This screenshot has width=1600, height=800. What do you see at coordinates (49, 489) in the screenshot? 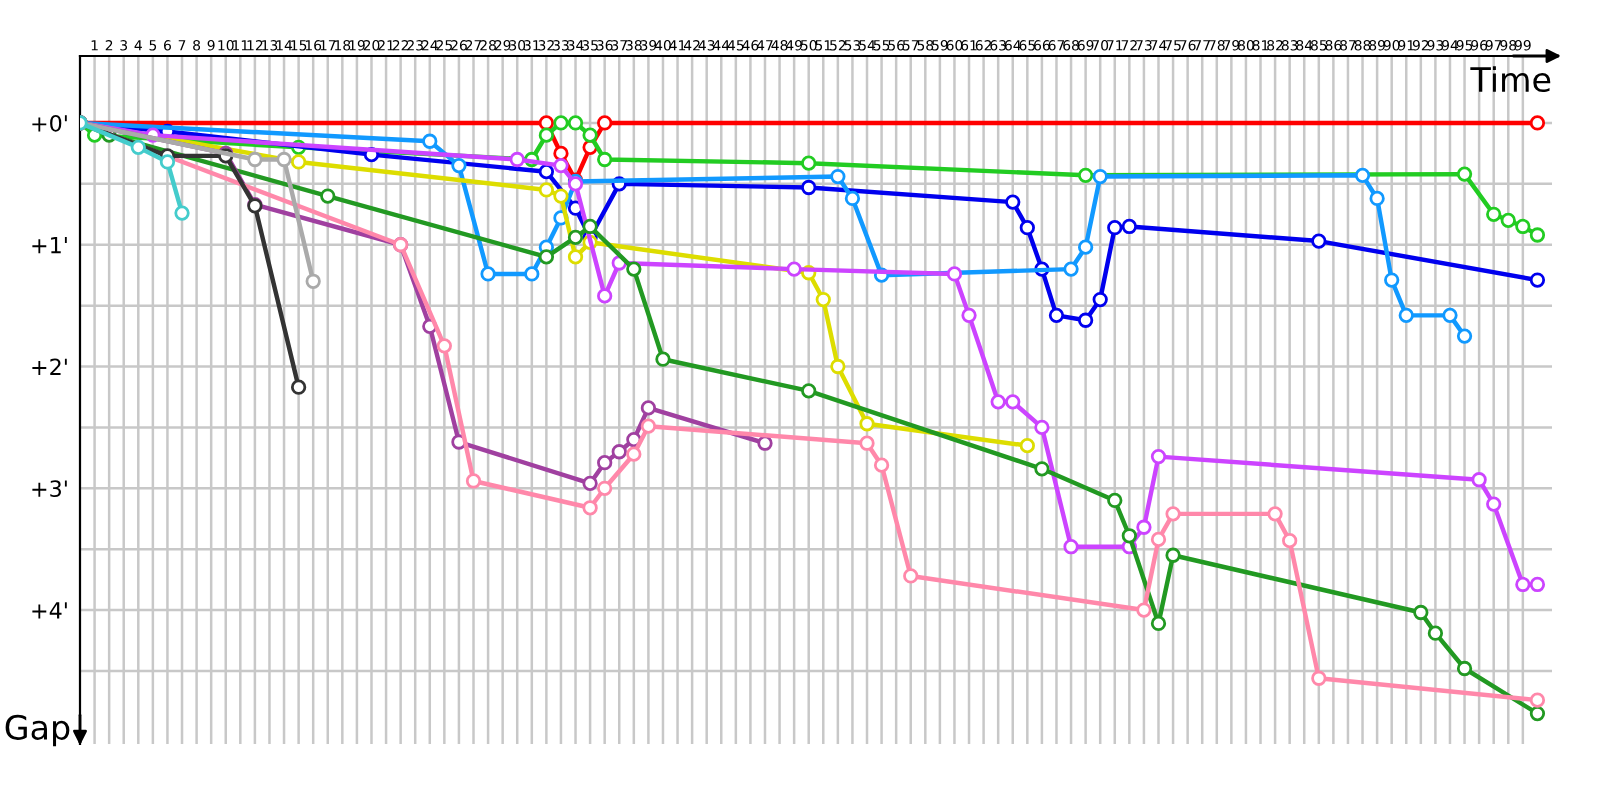
I see `y-tick-label: +3'` at bounding box center [49, 489].